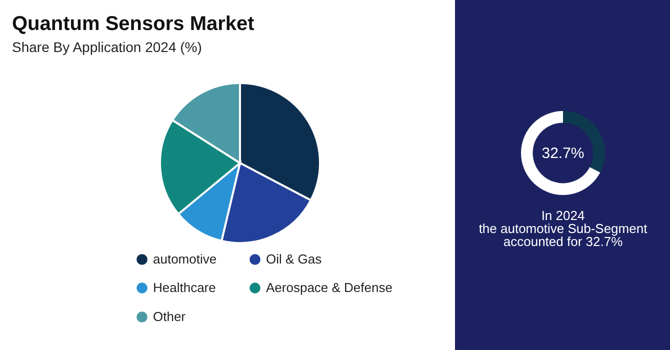 This screenshot has width=670, height=350. What do you see at coordinates (563, 153) in the screenshot?
I see `text: 32.7%` at bounding box center [563, 153].